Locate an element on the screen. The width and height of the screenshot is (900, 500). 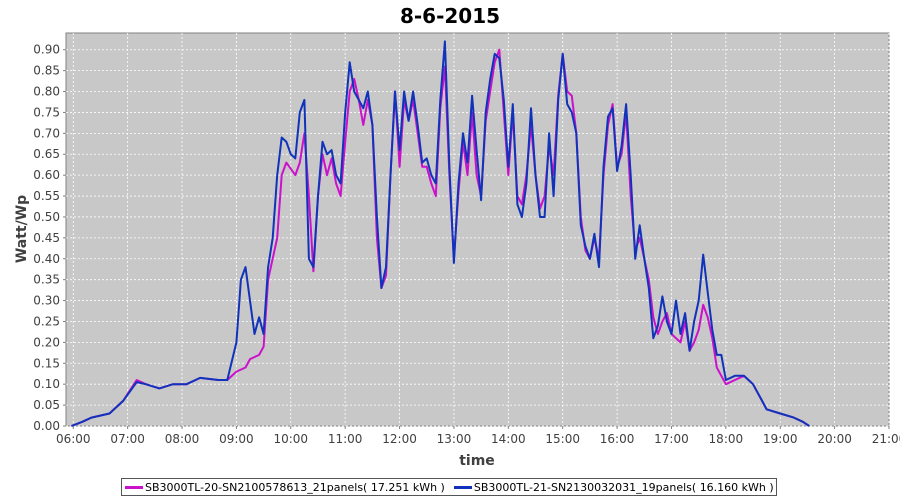
x-tick-label: 10:00 is located at coordinates (290, 439).